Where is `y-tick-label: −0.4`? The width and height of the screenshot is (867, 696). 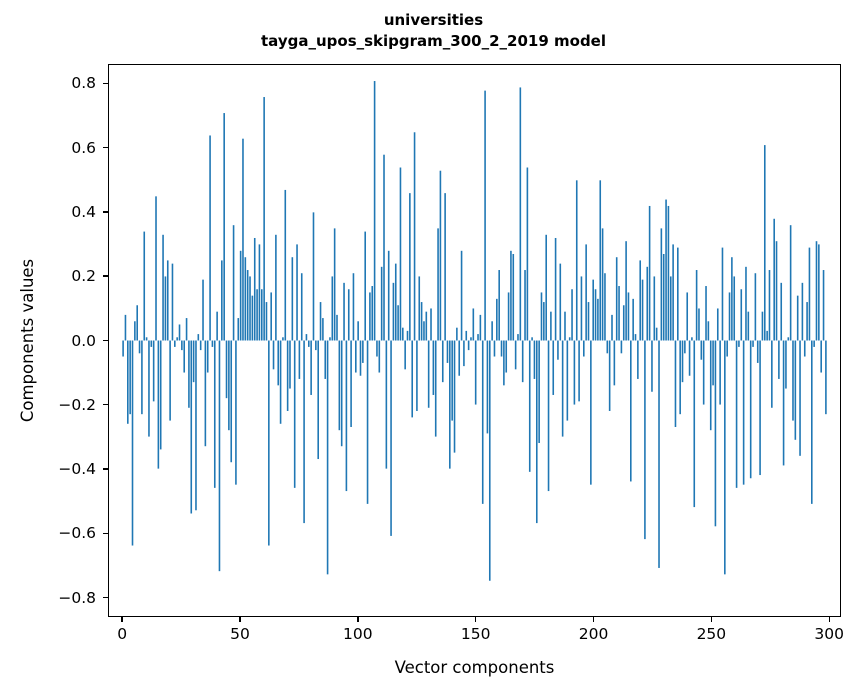 y-tick-label: −0.4 is located at coordinates (77, 469).